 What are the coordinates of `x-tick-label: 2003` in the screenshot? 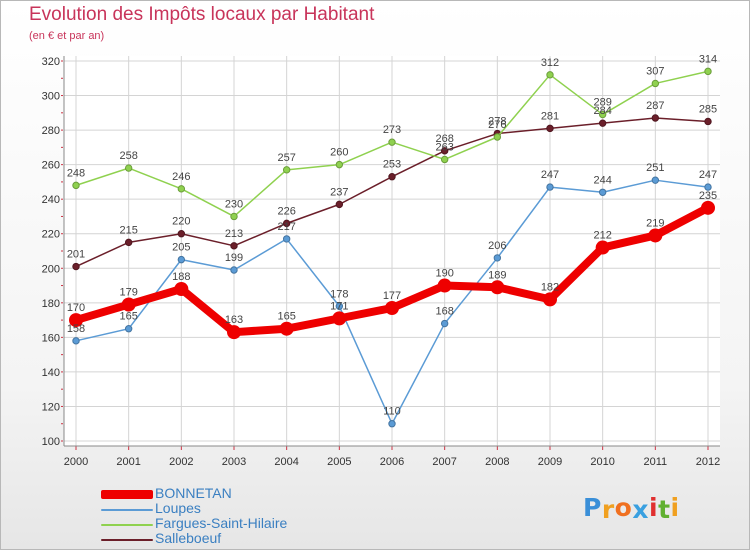 It's located at (234, 462).